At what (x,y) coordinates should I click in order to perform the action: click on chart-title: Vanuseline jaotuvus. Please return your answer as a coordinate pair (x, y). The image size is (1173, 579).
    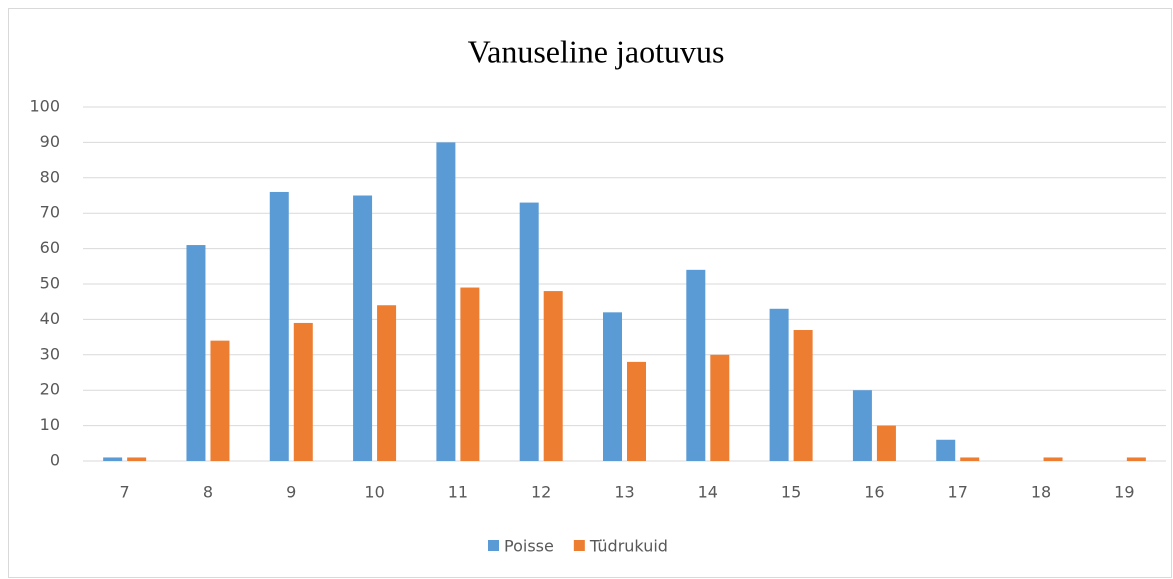
    Looking at the image, I should click on (596, 51).